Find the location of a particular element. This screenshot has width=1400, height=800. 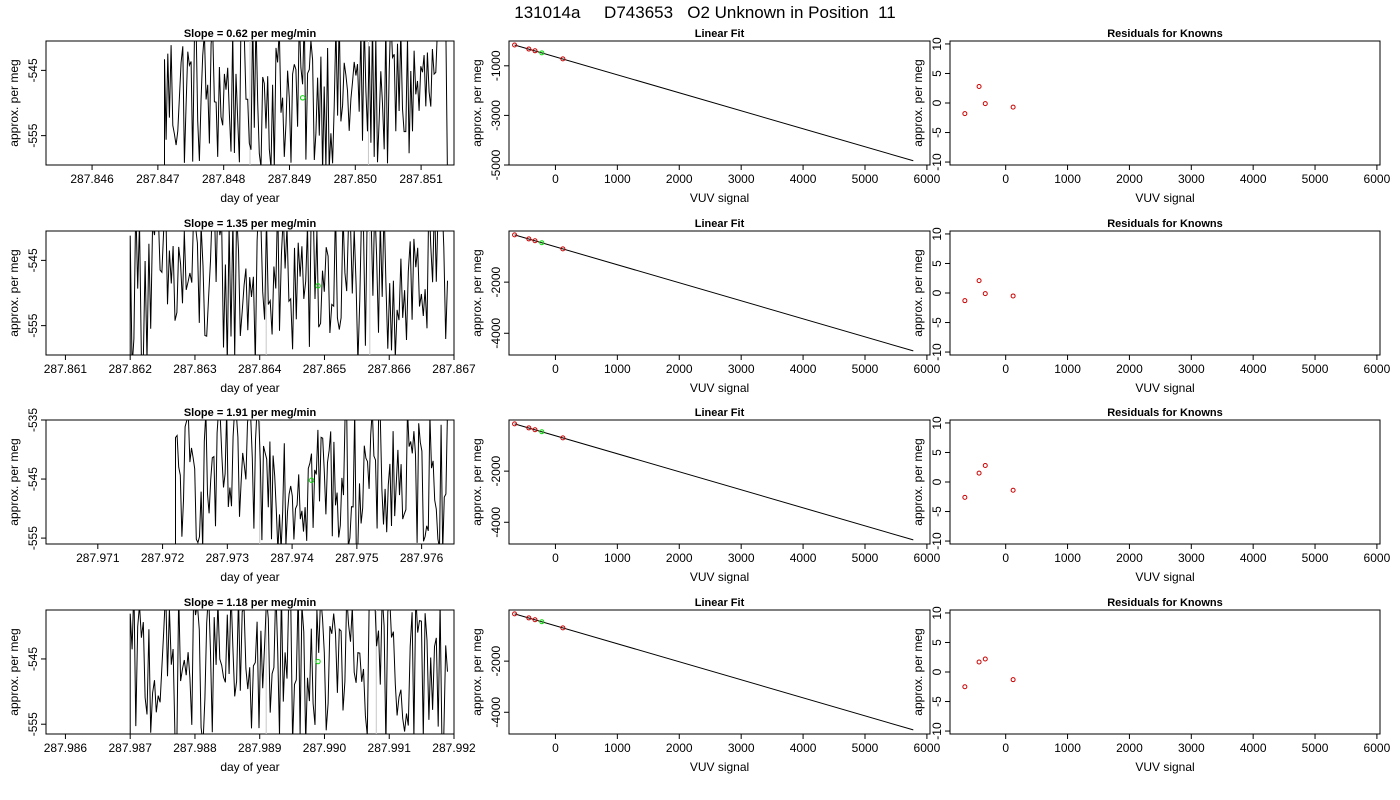

fit-panel-x-tick-label: 4000 is located at coordinates (803, 748).